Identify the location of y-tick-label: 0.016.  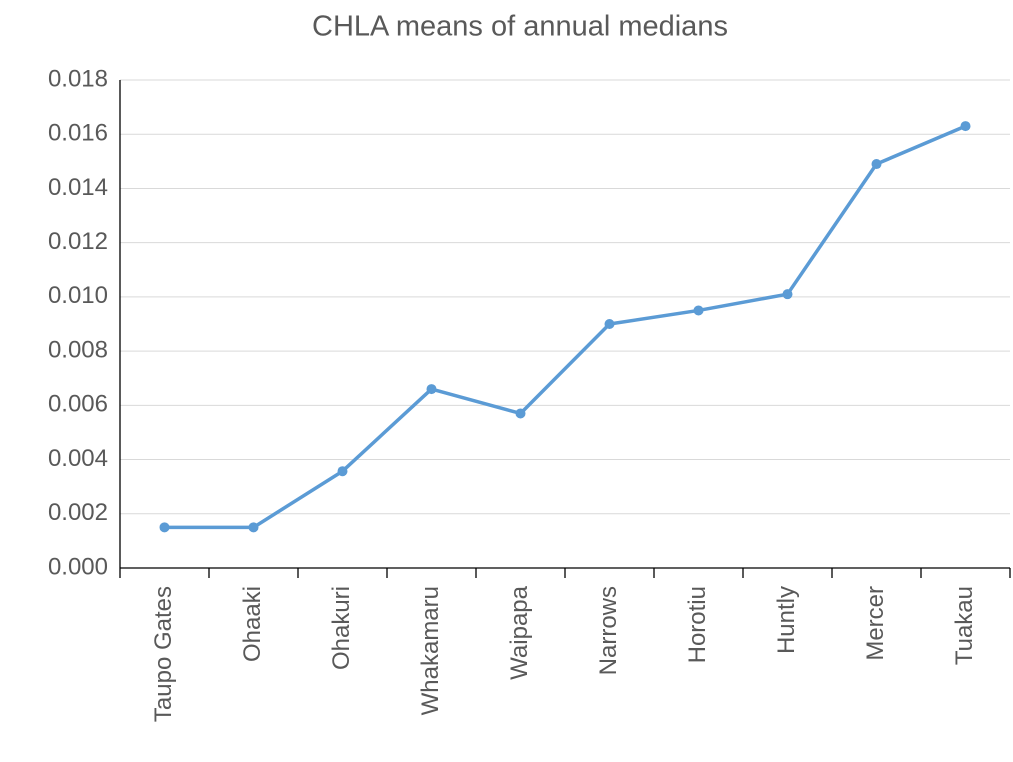
(78, 133).